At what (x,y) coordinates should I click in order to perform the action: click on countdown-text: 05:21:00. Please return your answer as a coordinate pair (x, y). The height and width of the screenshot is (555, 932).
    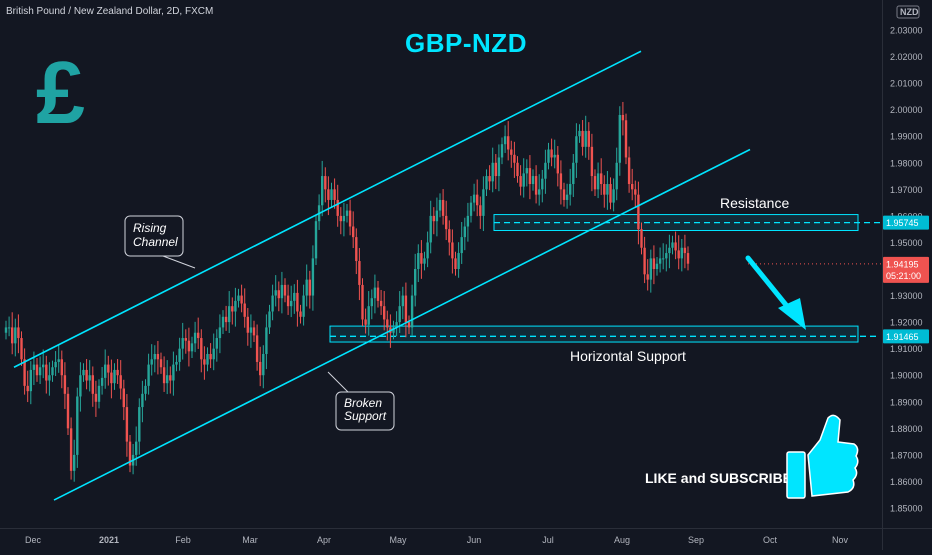
    Looking at the image, I should click on (903, 276).